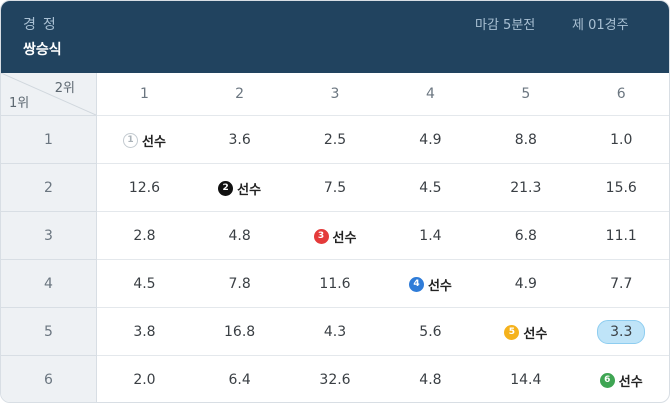 This screenshot has height=403, width=670. What do you see at coordinates (430, 235) in the screenshot?
I see `odds-cell: 1.4` at bounding box center [430, 235].